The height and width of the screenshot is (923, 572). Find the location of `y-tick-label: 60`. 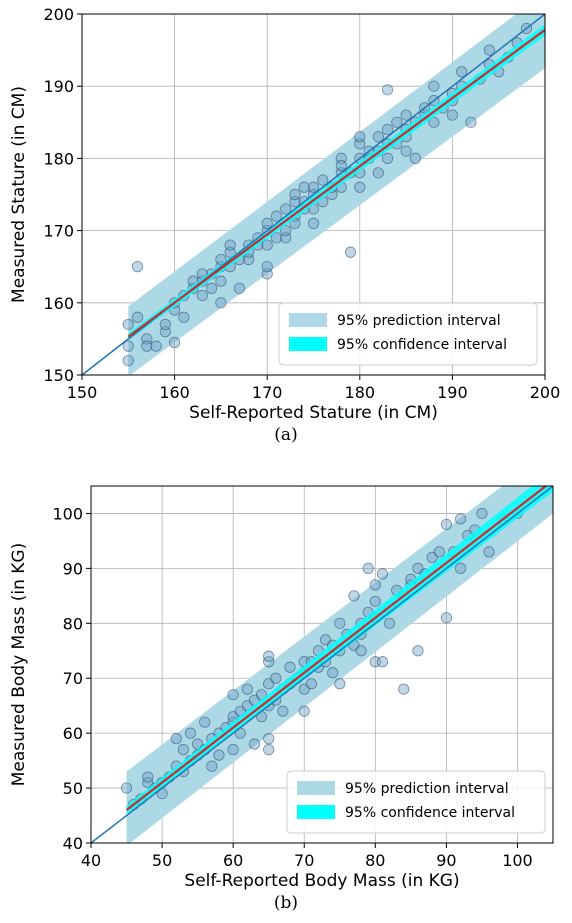

y-tick-label: 60 is located at coordinates (73, 733).